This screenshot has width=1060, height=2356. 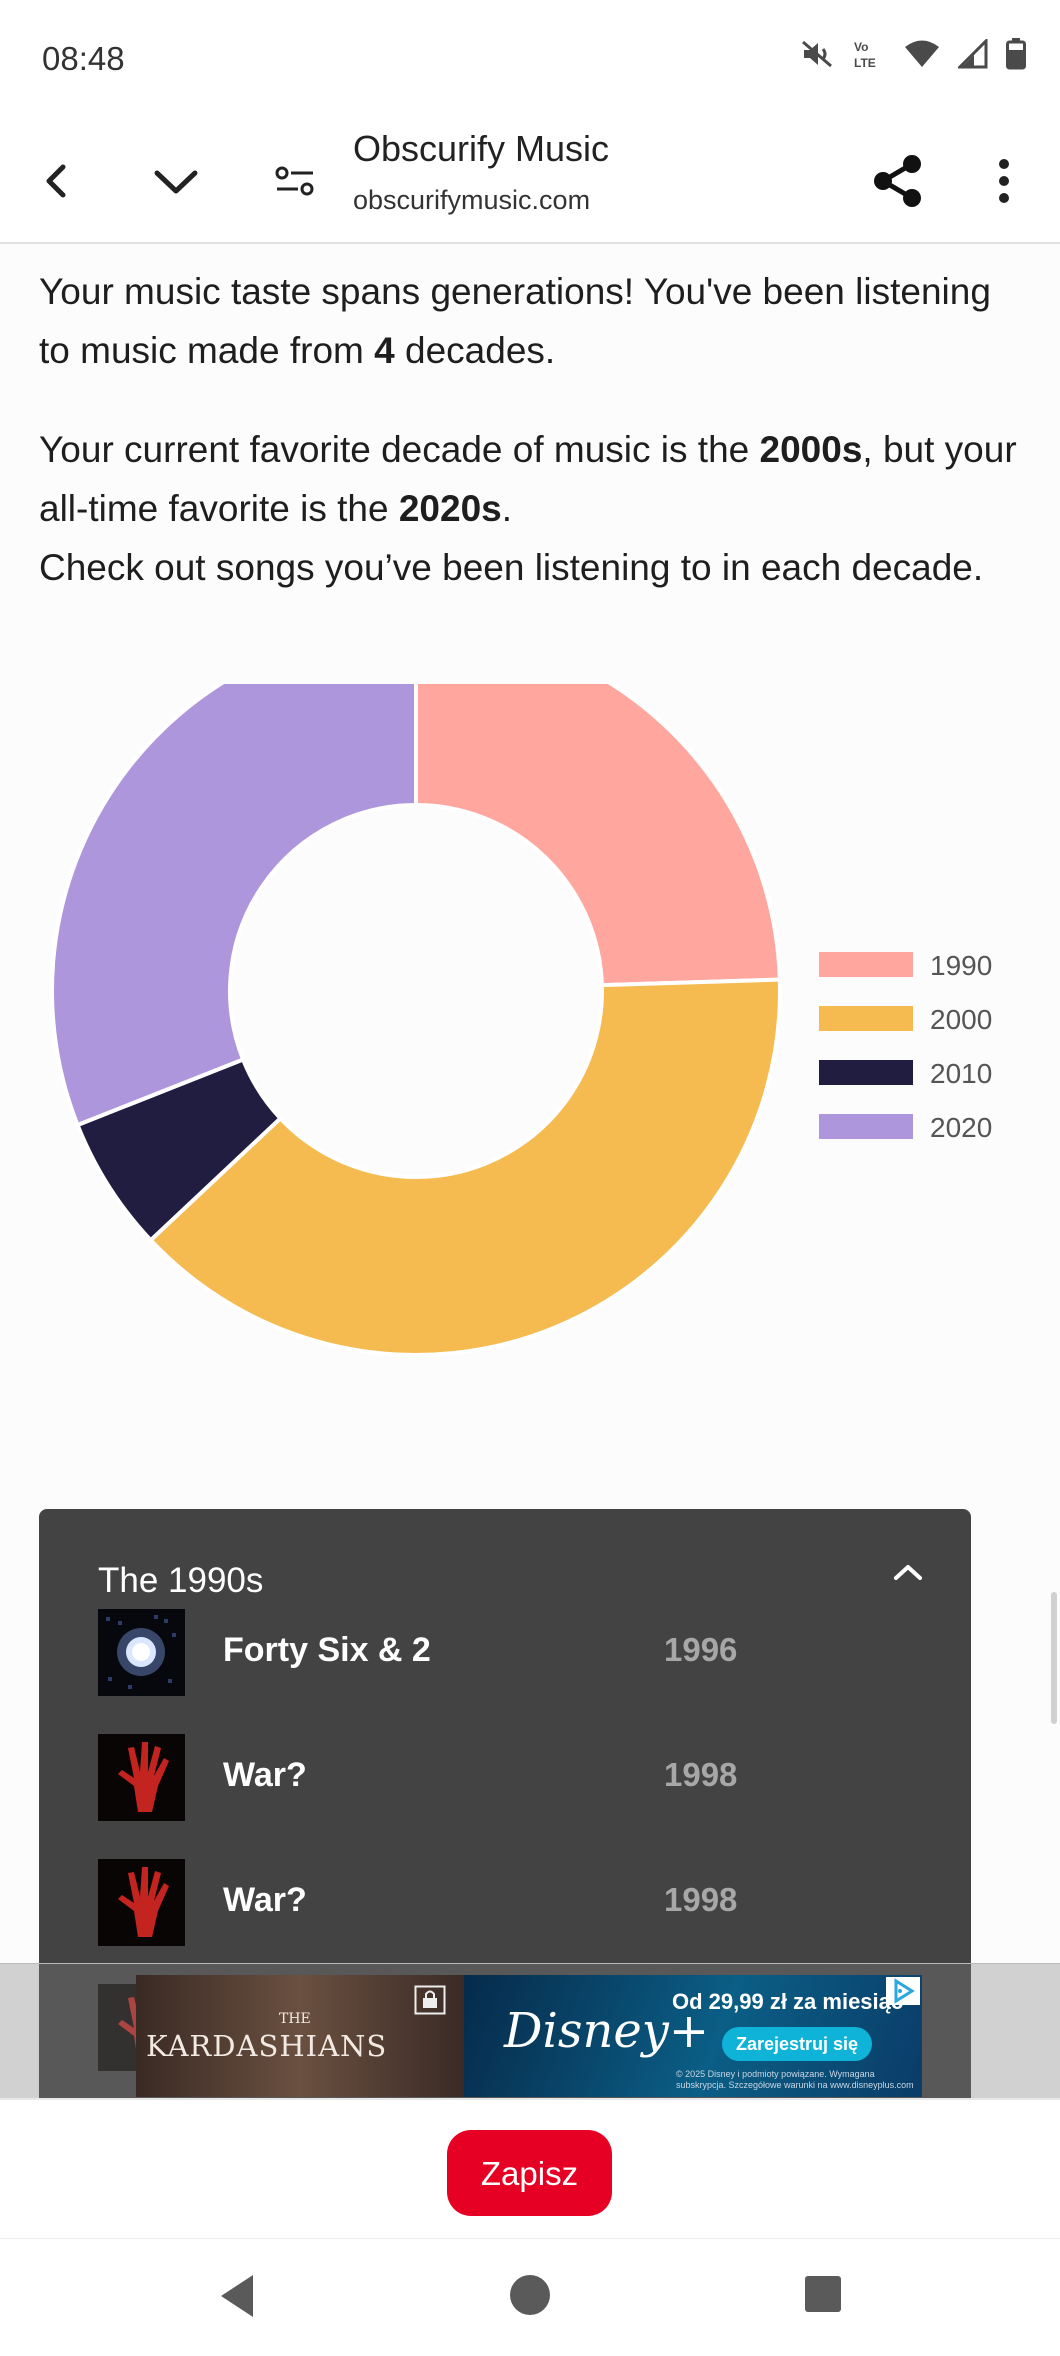 I want to click on donut-slice-2000, so click(x=464, y=1167).